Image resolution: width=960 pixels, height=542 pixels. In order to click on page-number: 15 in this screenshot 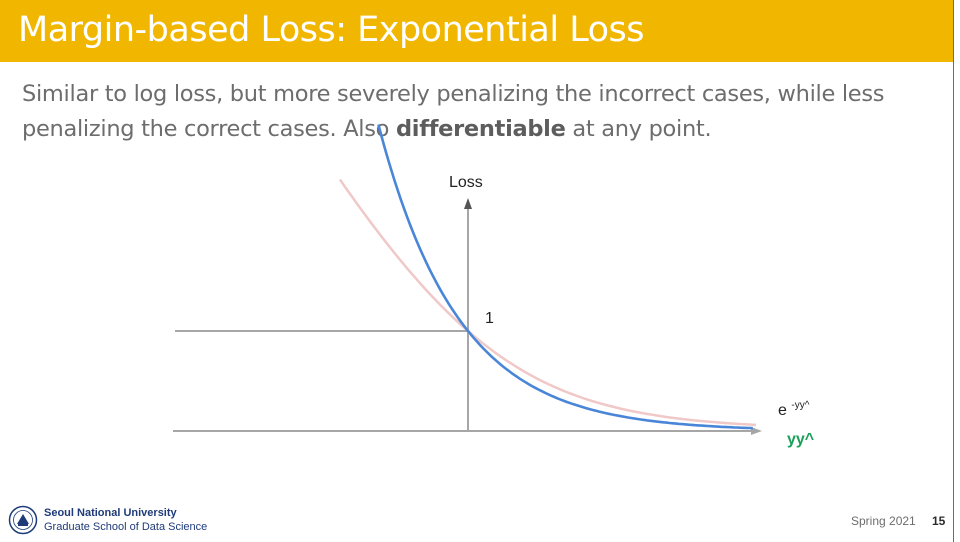, I will do `click(939, 521)`.